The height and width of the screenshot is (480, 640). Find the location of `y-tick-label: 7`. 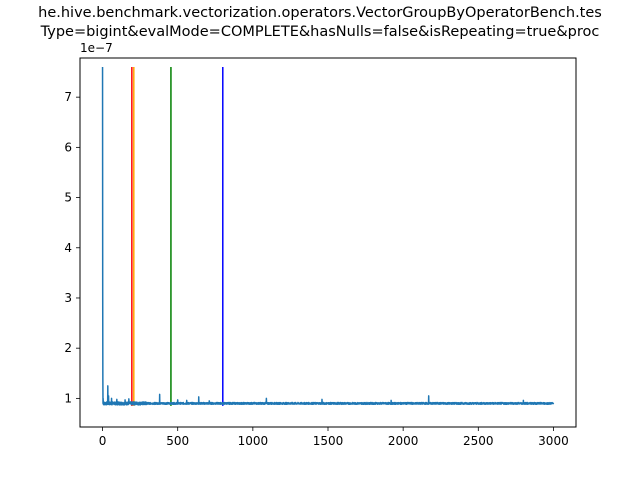

y-tick-label: 7 is located at coordinates (68, 97).